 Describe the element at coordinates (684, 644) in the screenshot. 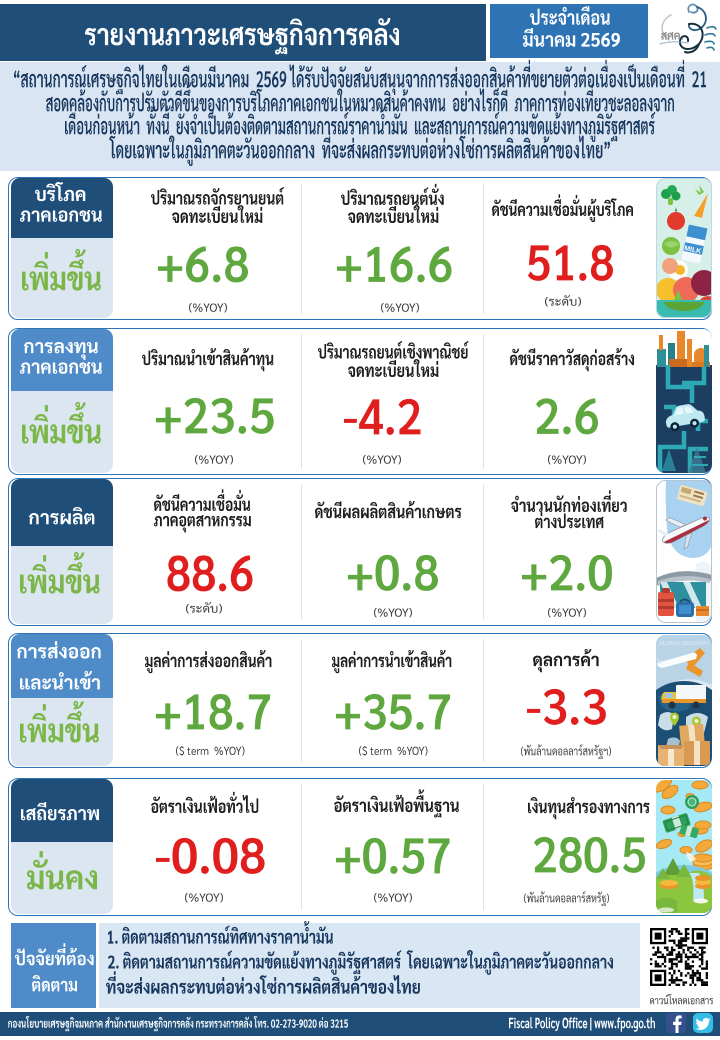

I see `svg-text: GLOBAL DELIVERY` at that location.